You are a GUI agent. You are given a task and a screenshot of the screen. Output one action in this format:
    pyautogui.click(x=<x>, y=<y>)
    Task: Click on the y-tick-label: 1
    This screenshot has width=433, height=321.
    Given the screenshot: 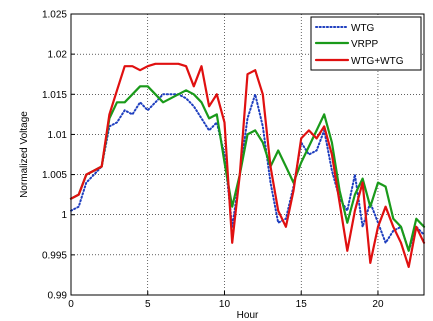 What is the action you would take?
    pyautogui.click(x=64, y=215)
    